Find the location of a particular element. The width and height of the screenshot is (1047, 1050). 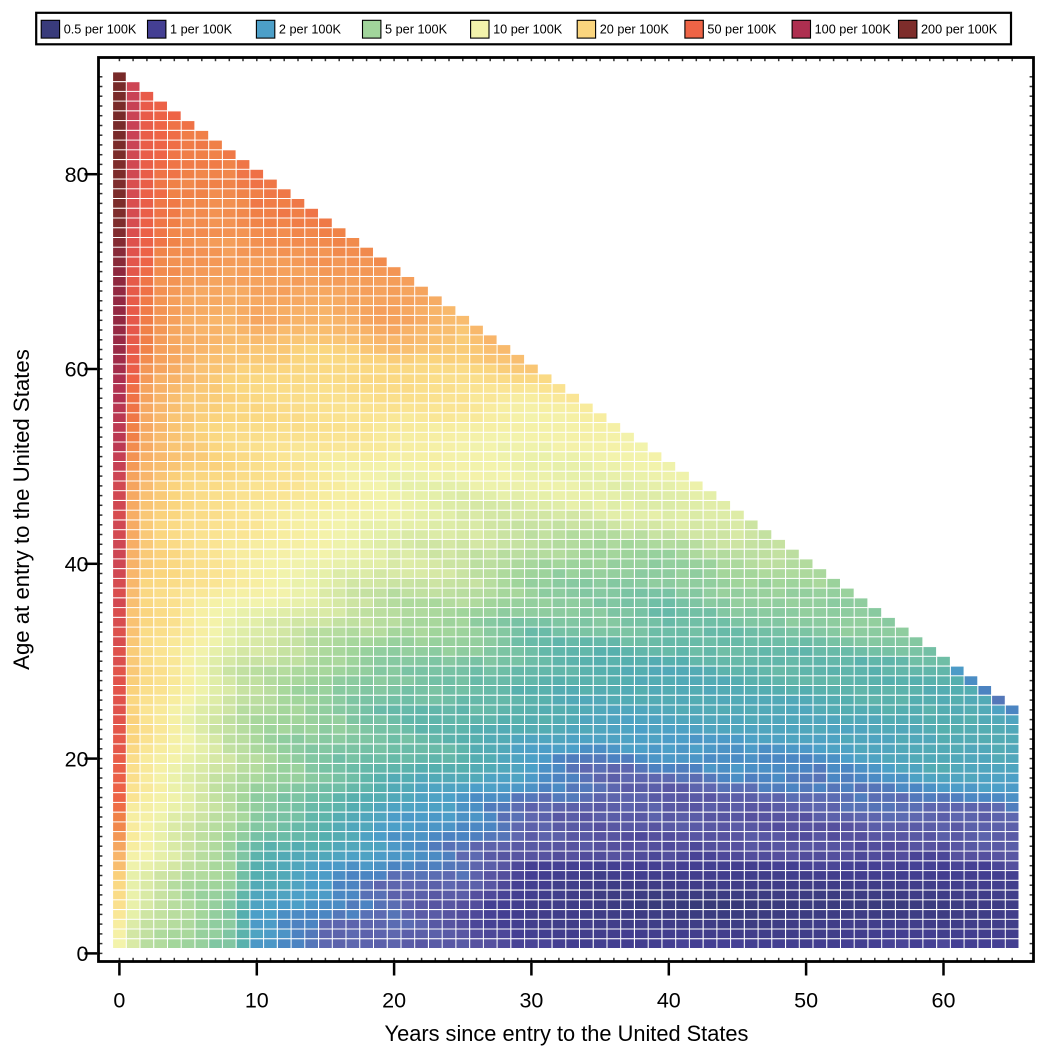

svg-text: 1 per 100K is located at coordinates (201, 30).